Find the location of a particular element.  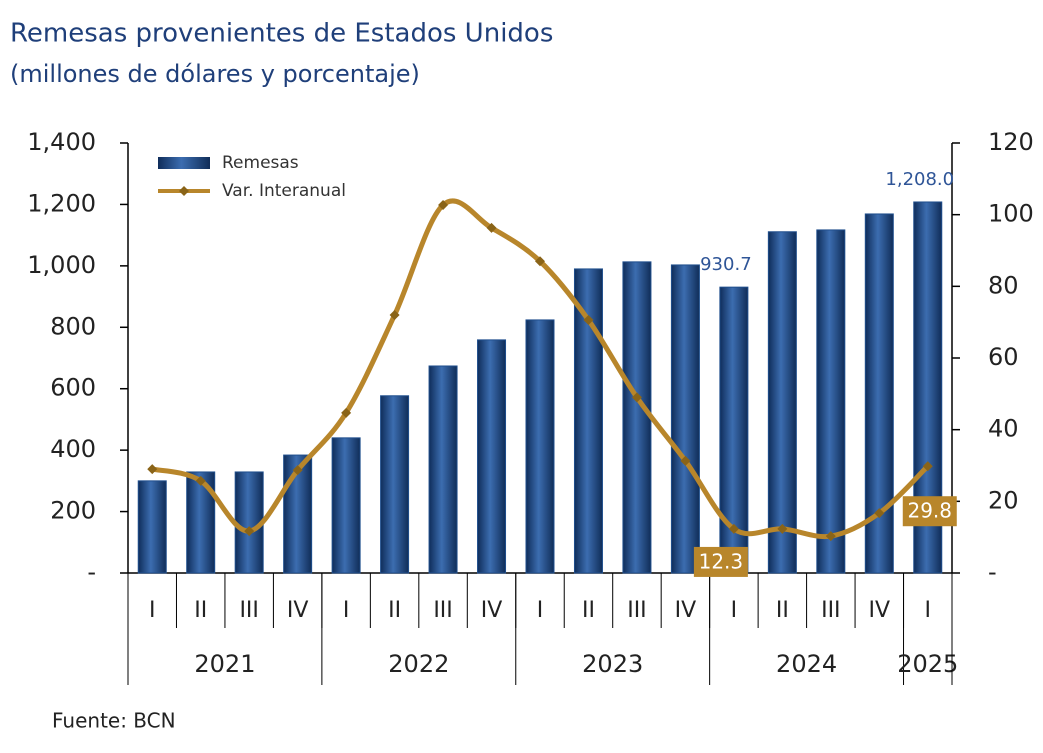

bar-value-label: 1,208.0 is located at coordinates (919, 179).